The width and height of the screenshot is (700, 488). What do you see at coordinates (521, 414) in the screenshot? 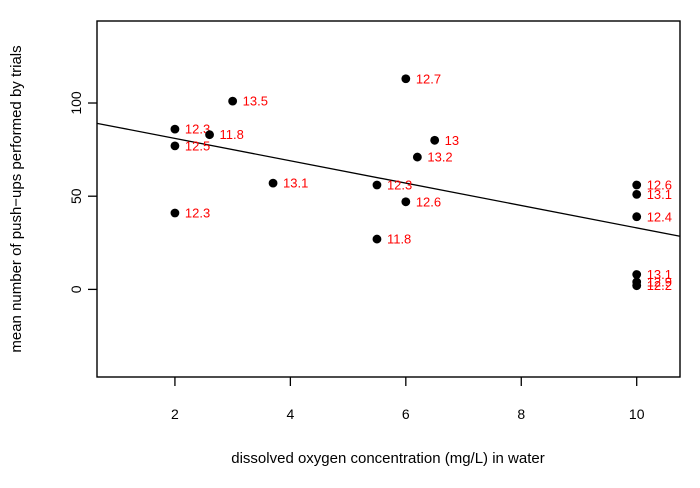
I see `x-tick-label: 8` at bounding box center [521, 414].